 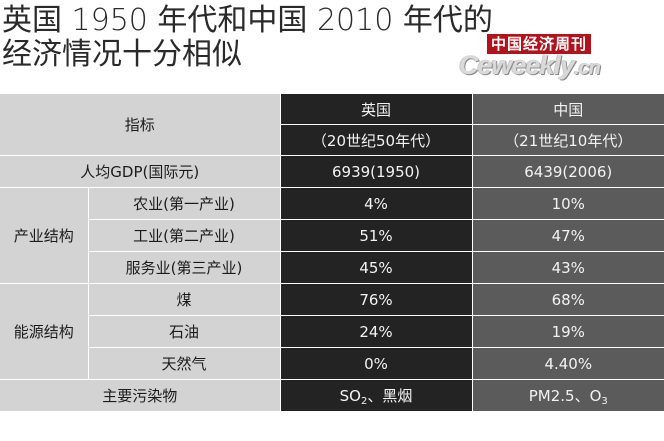 What do you see at coordinates (184, 203) in the screenshot?
I see `row-label-agriculture: 农业(第一产业)` at bounding box center [184, 203].